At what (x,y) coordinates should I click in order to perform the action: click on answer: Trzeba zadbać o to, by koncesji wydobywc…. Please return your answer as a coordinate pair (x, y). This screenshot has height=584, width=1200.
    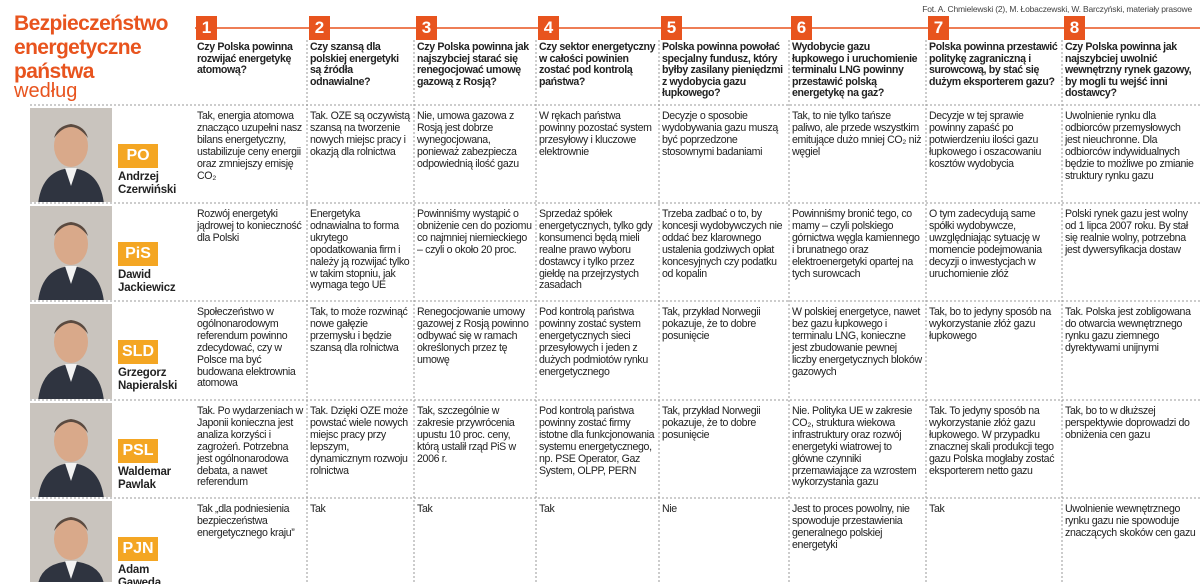
    Looking at the image, I should click on (722, 244).